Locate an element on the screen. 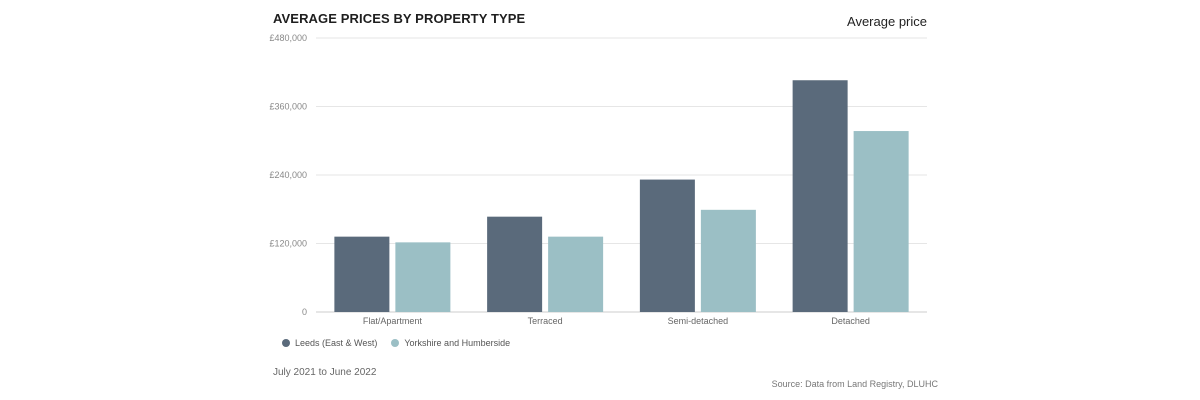  y-tick-label: 0 is located at coordinates (304, 312).